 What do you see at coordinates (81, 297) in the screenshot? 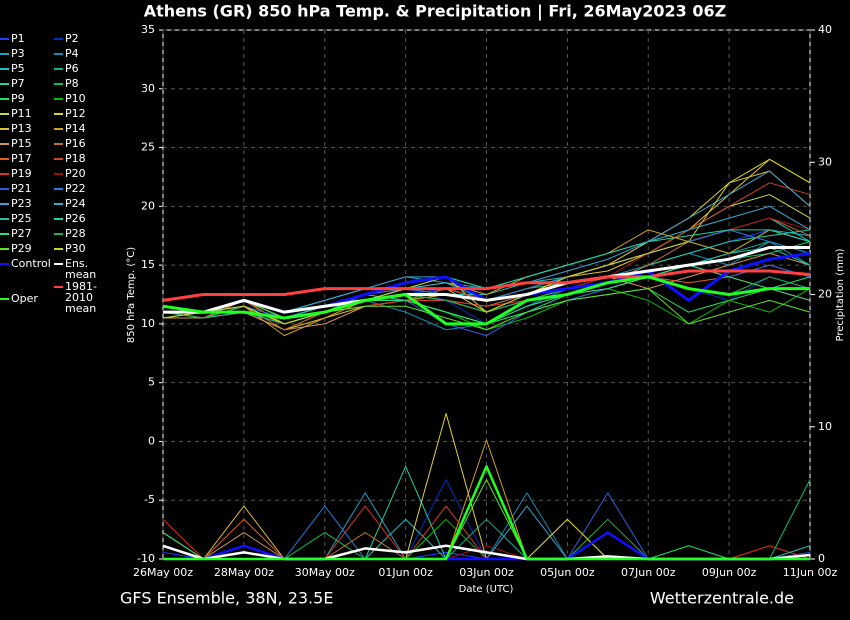
I see `legend-label: 1981-2010 mean` at bounding box center [81, 297].